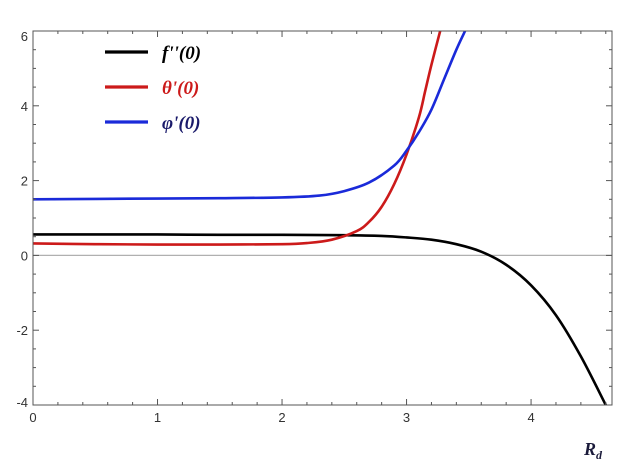 The height and width of the screenshot is (465, 624). I want to click on x-axis-label: Rd, so click(593, 450).